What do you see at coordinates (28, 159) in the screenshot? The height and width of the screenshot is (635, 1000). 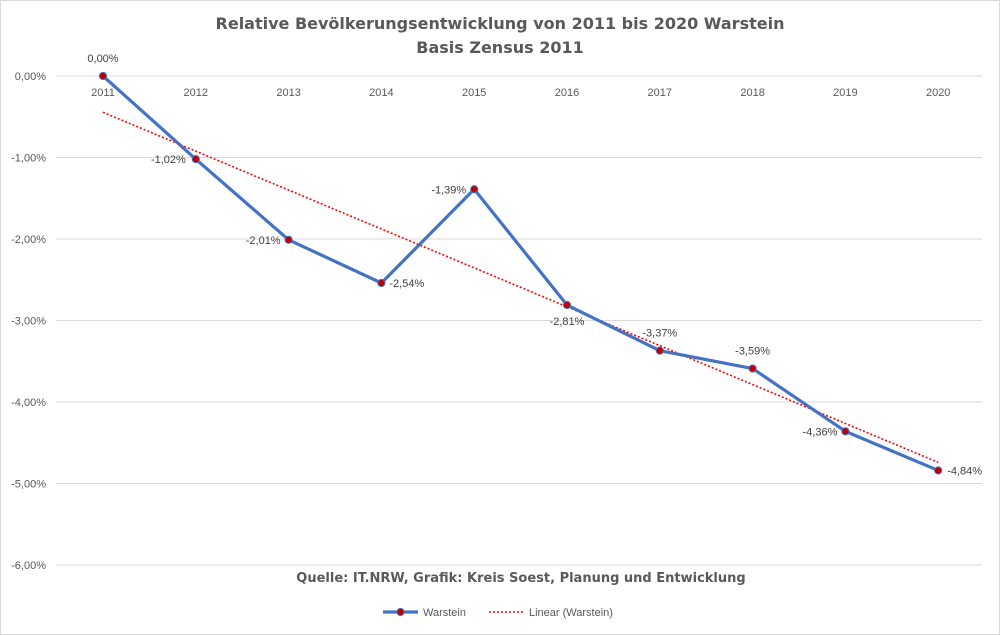 I see `y-tick-label: -1,00%` at bounding box center [28, 159].